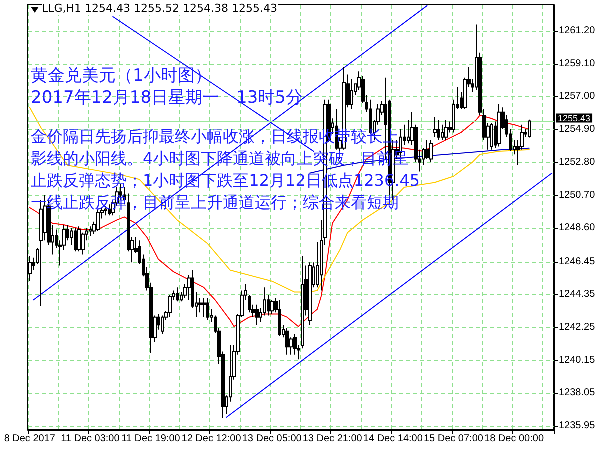 The image size is (600, 450). Describe the element at coordinates (90, 439) in the screenshot. I see `x-tick-label: 11 Dec 03:00` at that location.